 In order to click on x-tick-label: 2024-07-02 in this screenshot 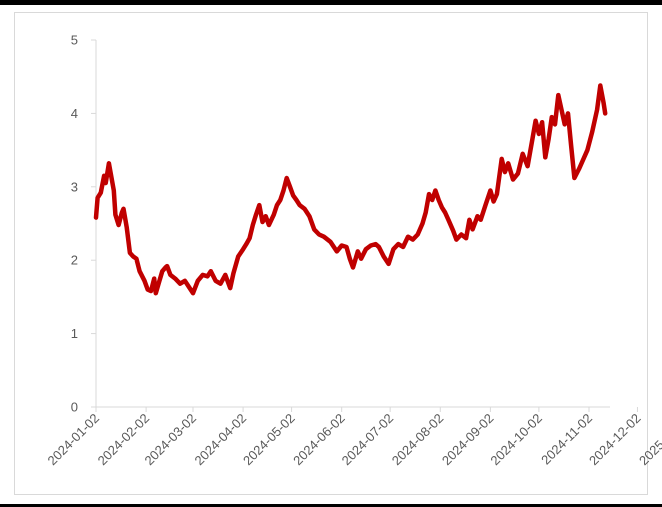, I will do `click(368, 440)`.